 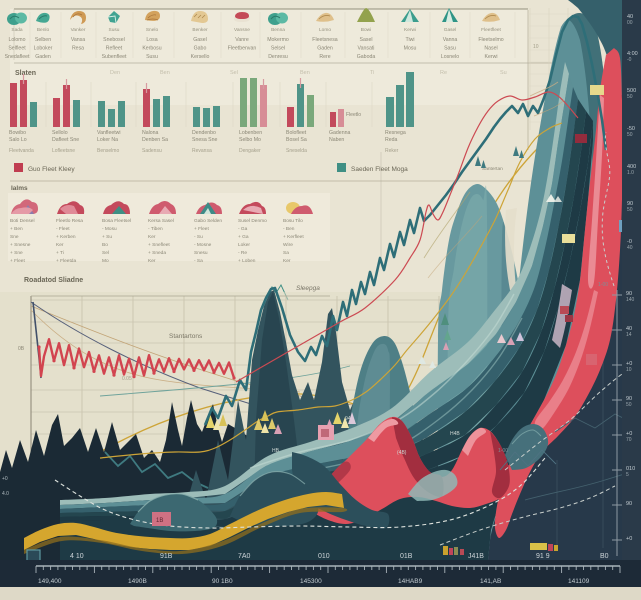 What do you see at coordinates (604, 556) in the screenshot?
I see `svg-text: B0` at bounding box center [604, 556].